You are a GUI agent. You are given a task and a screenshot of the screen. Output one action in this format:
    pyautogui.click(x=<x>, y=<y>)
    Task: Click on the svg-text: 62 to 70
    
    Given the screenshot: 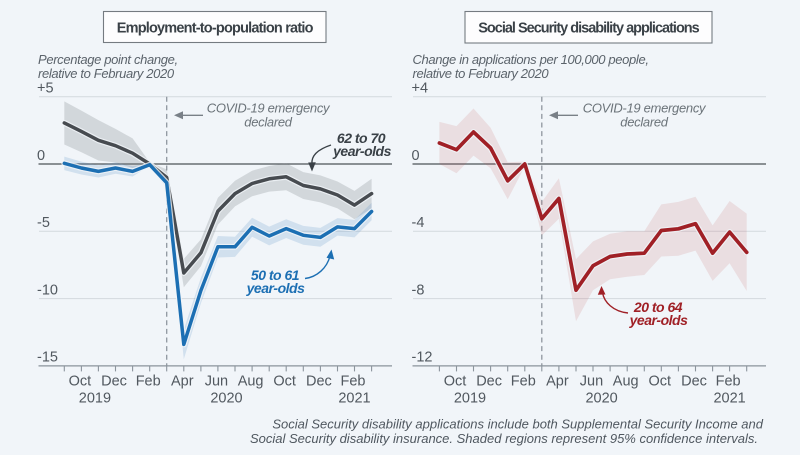 What is the action you would take?
    pyautogui.click(x=361, y=138)
    